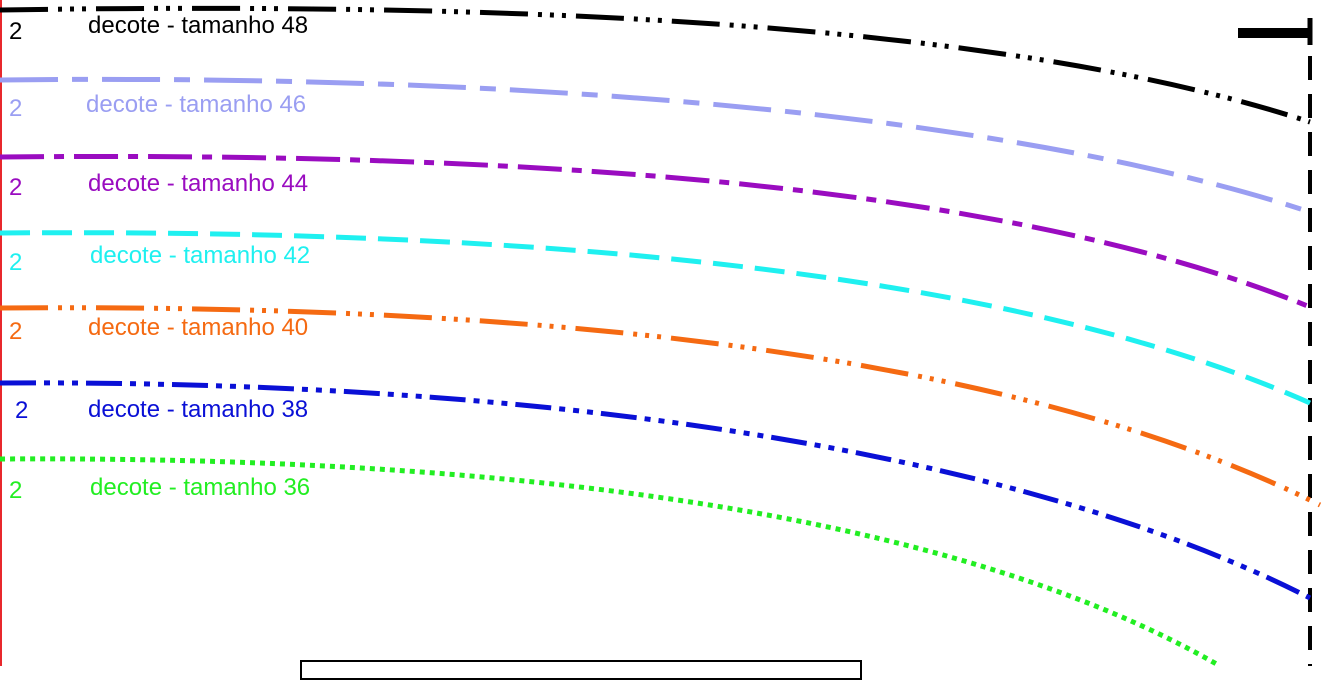 Image resolution: width=1329 pixels, height=680 pixels. What do you see at coordinates (581, 670) in the screenshot?
I see `bottom-label-box` at bounding box center [581, 670].